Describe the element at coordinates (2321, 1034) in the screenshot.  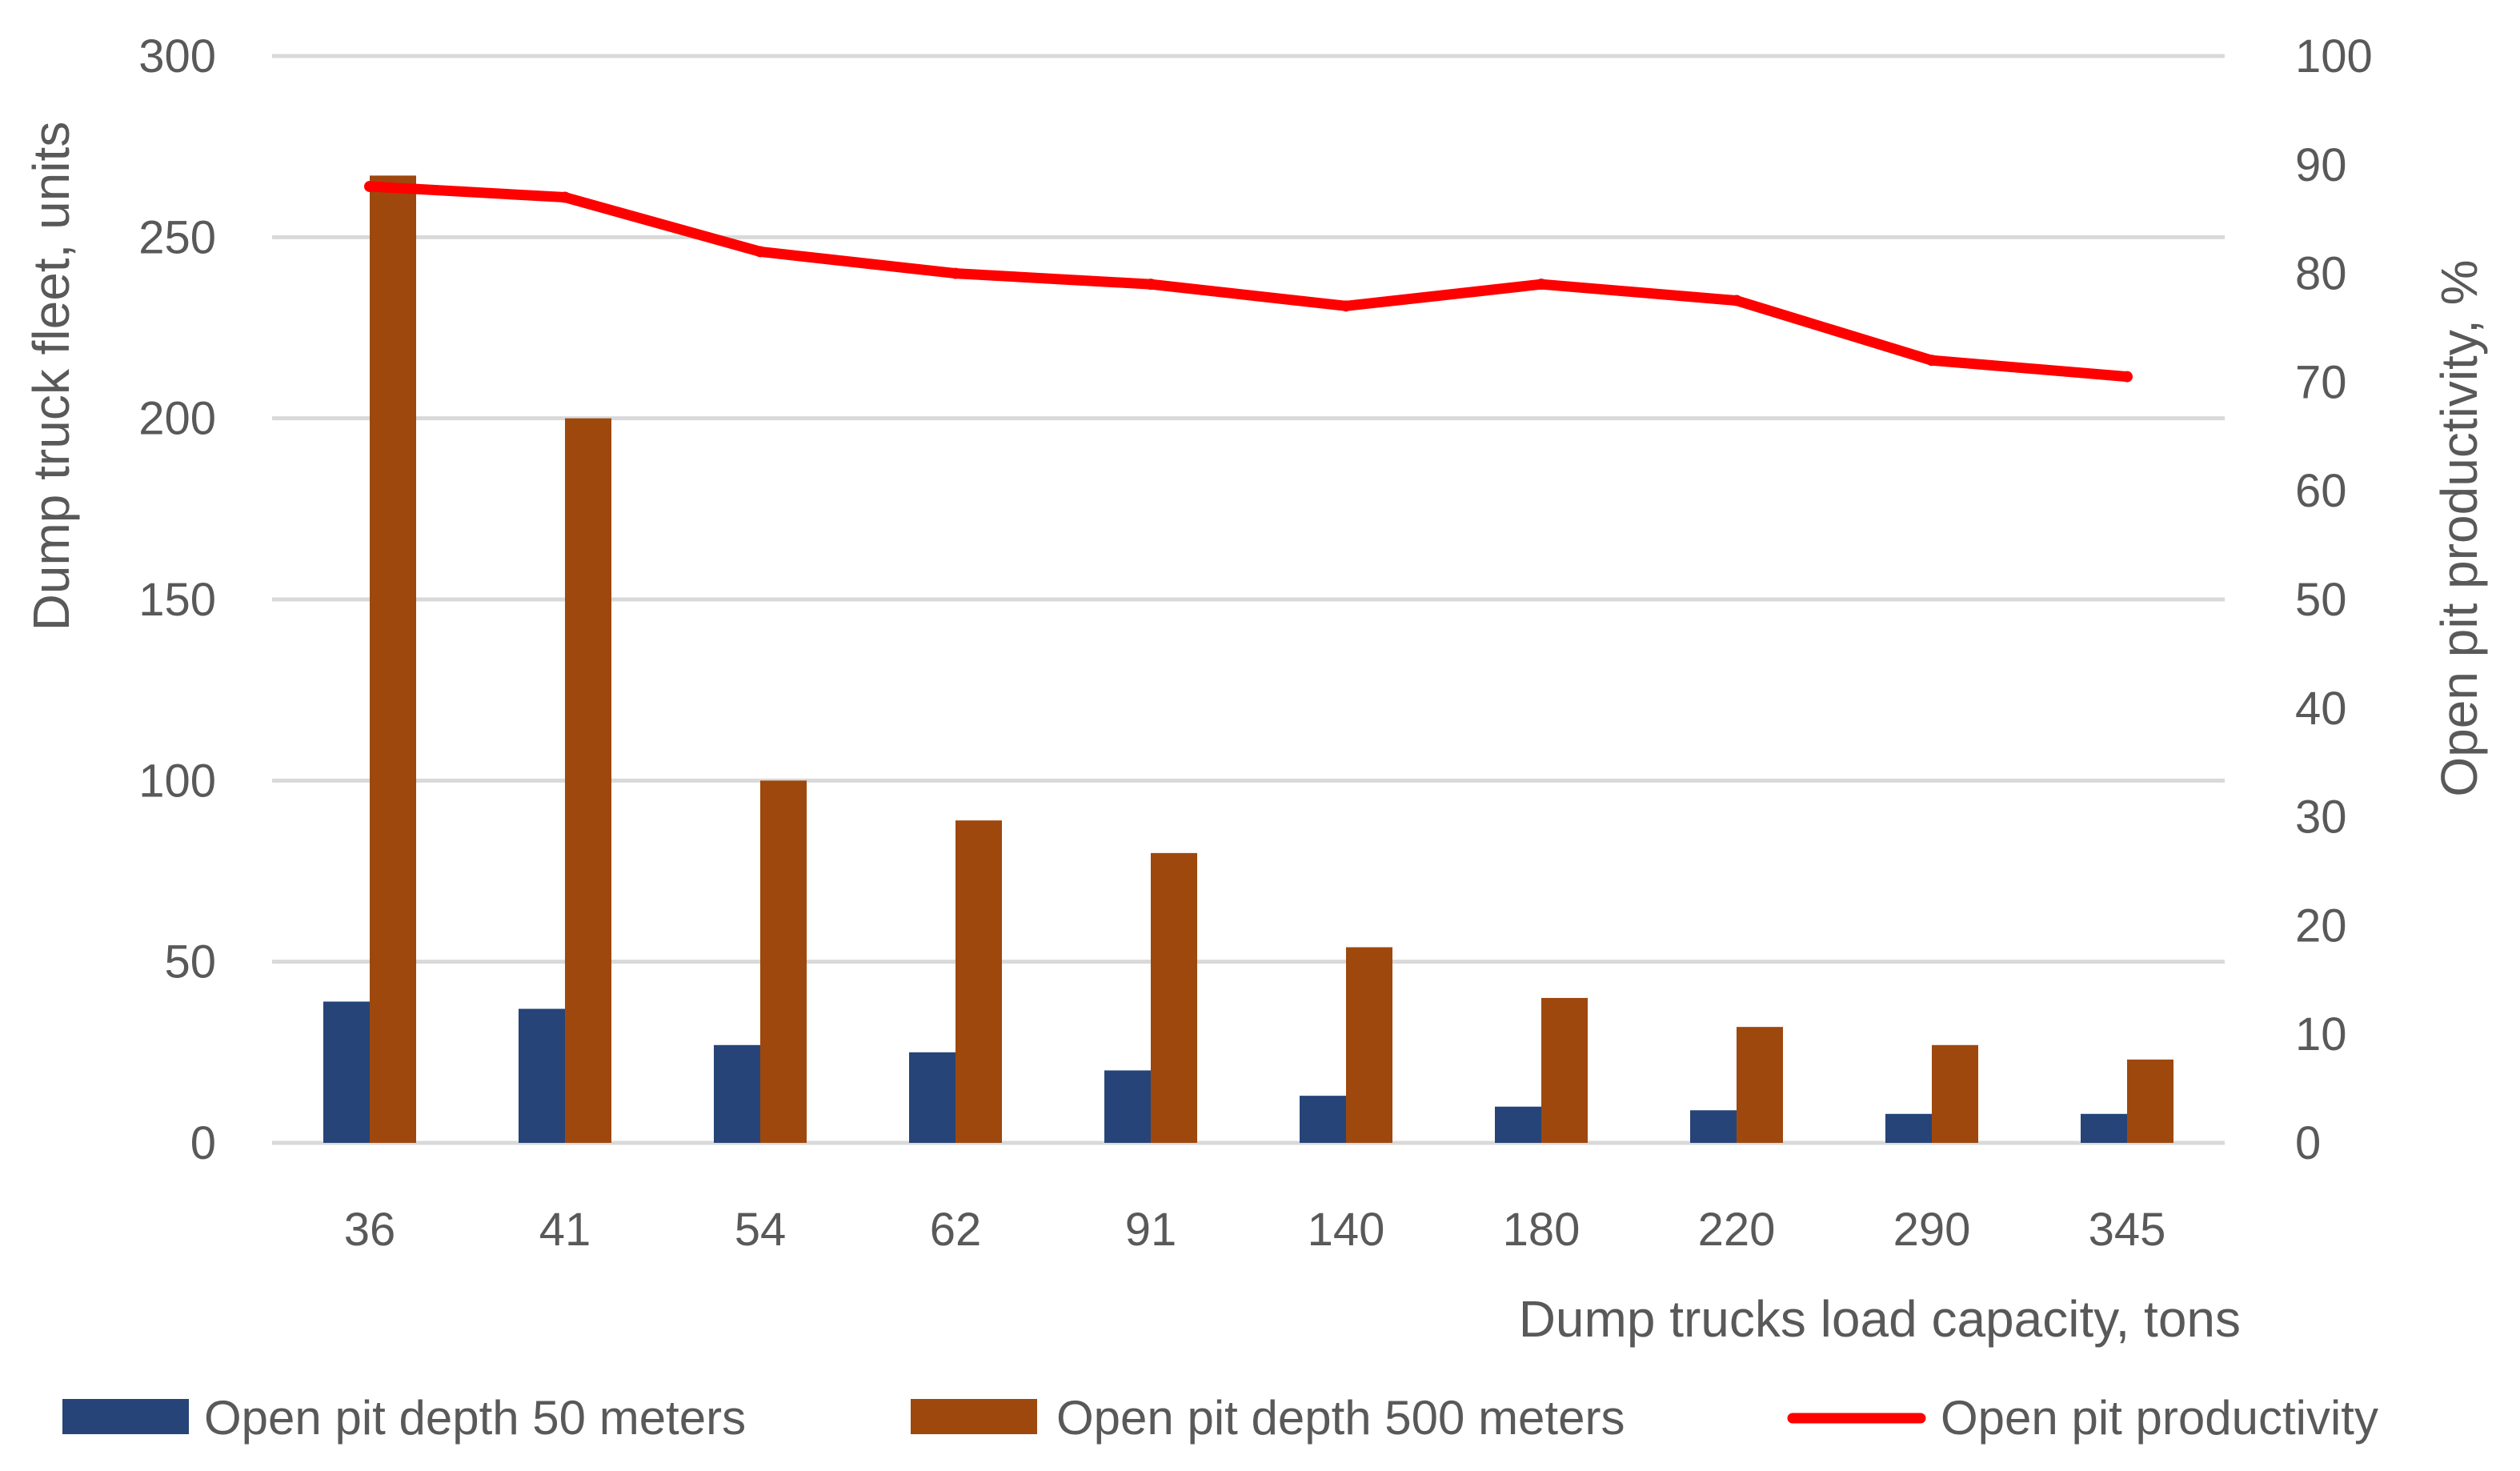
I see `right-tick-label: 10` at that location.